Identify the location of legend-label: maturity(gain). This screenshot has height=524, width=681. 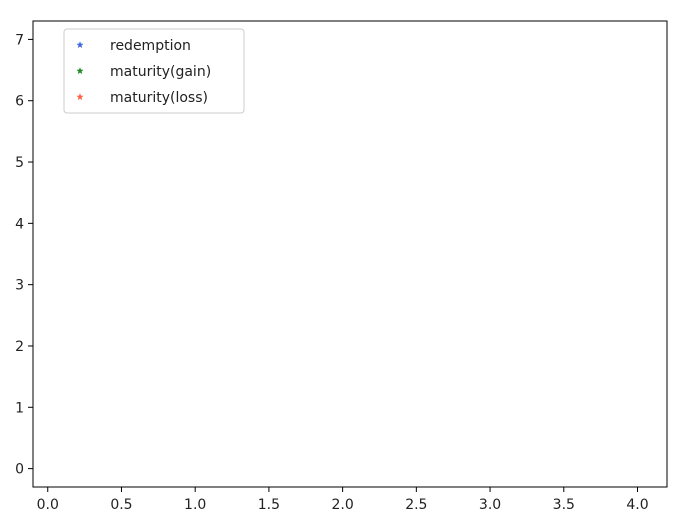
(160, 72).